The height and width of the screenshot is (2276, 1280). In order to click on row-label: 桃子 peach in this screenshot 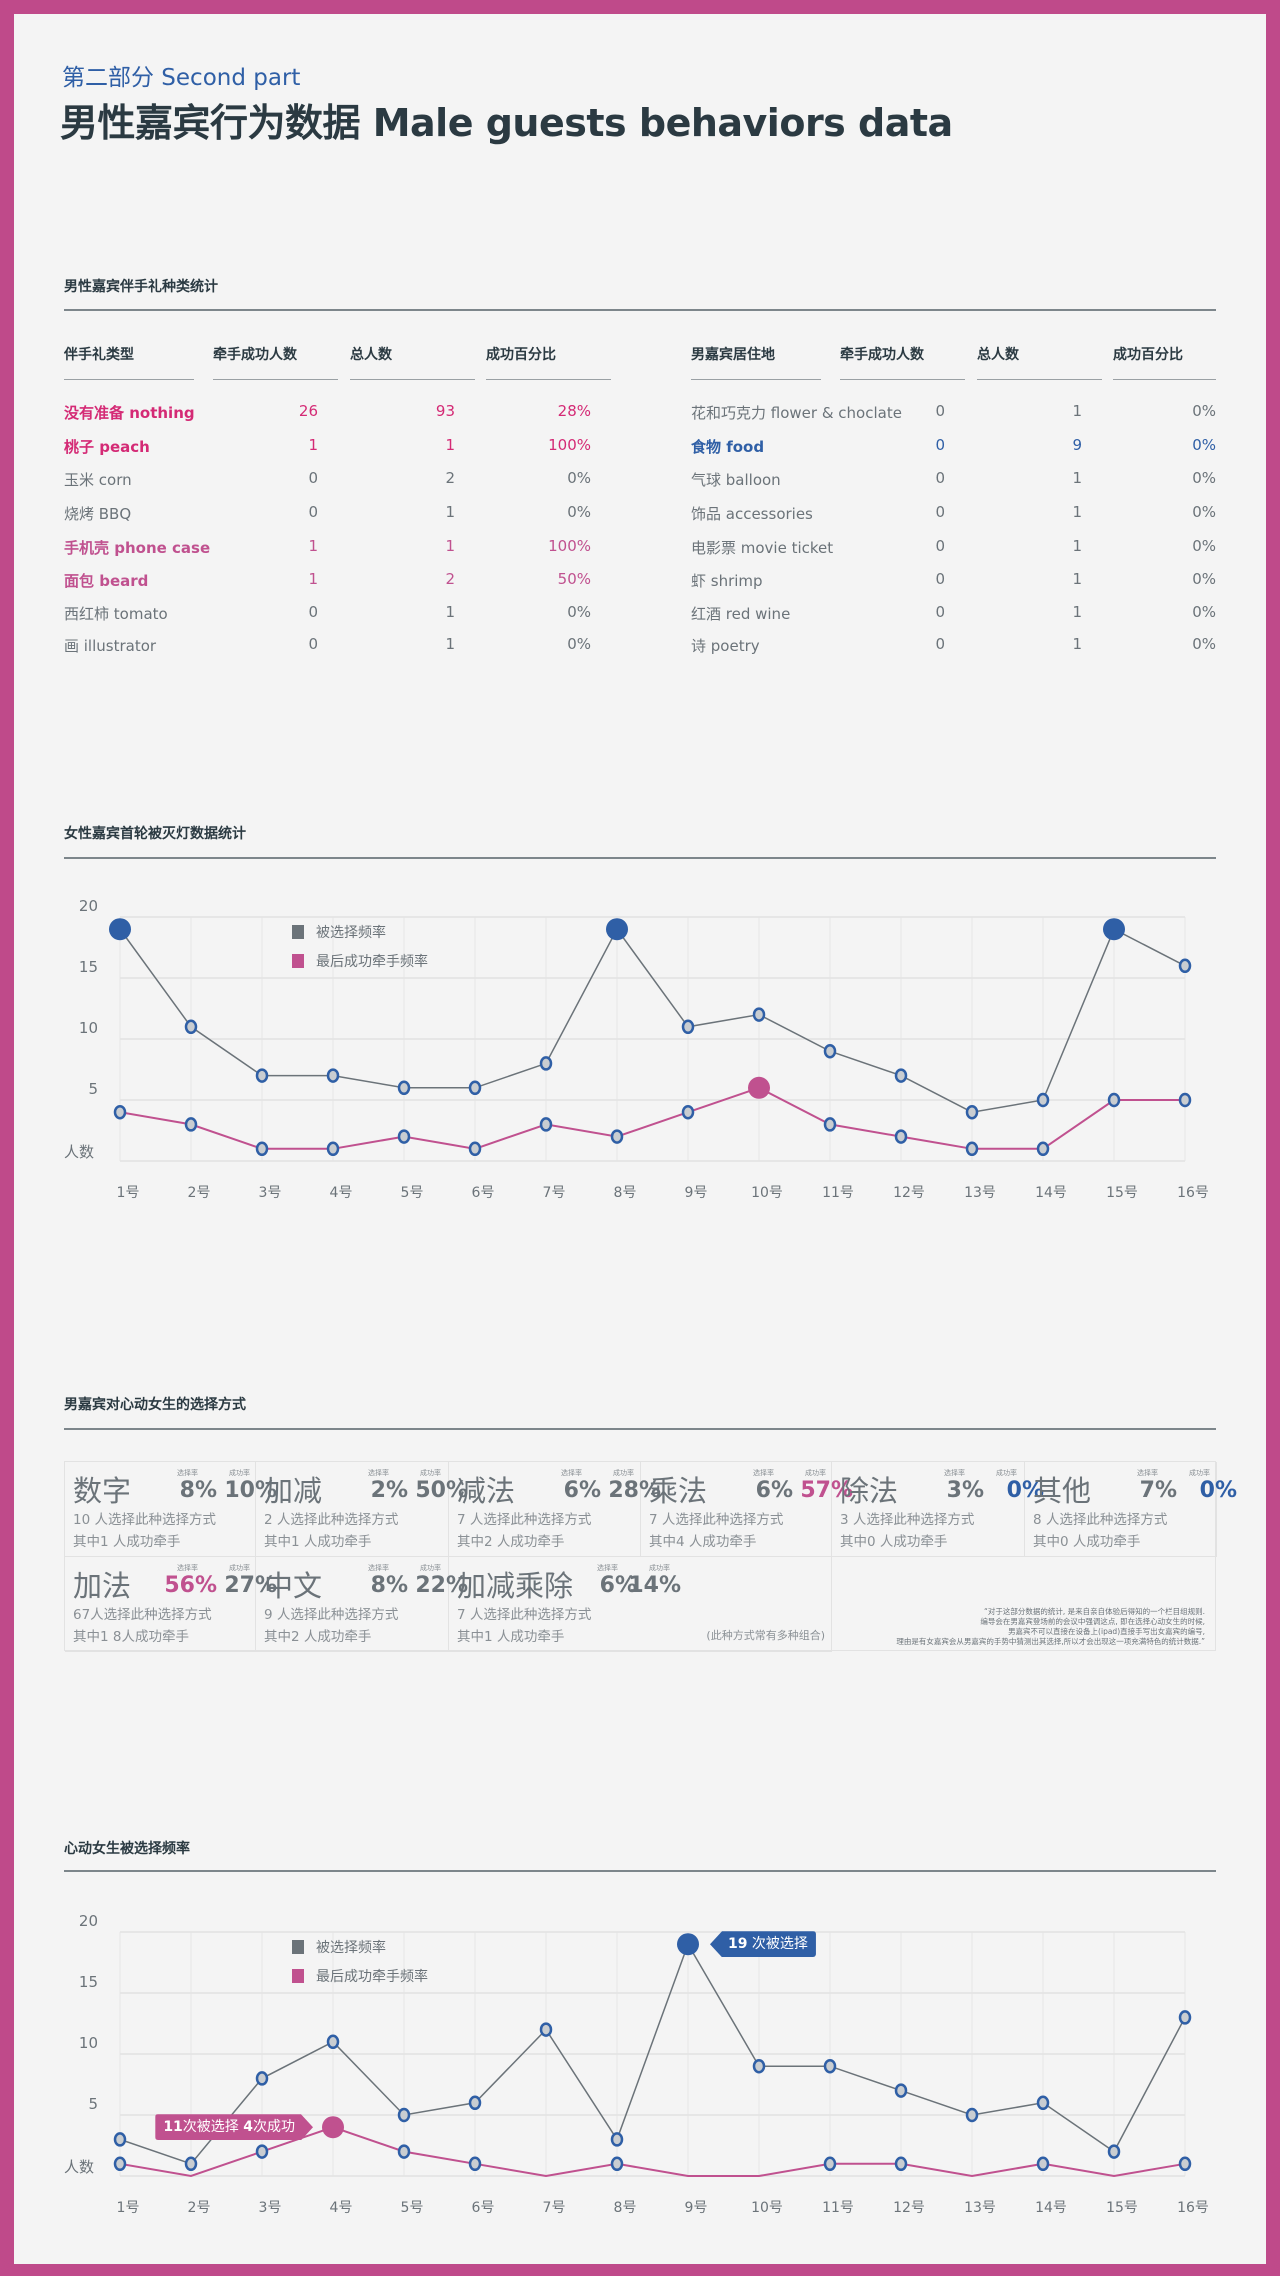, I will do `click(107, 447)`.